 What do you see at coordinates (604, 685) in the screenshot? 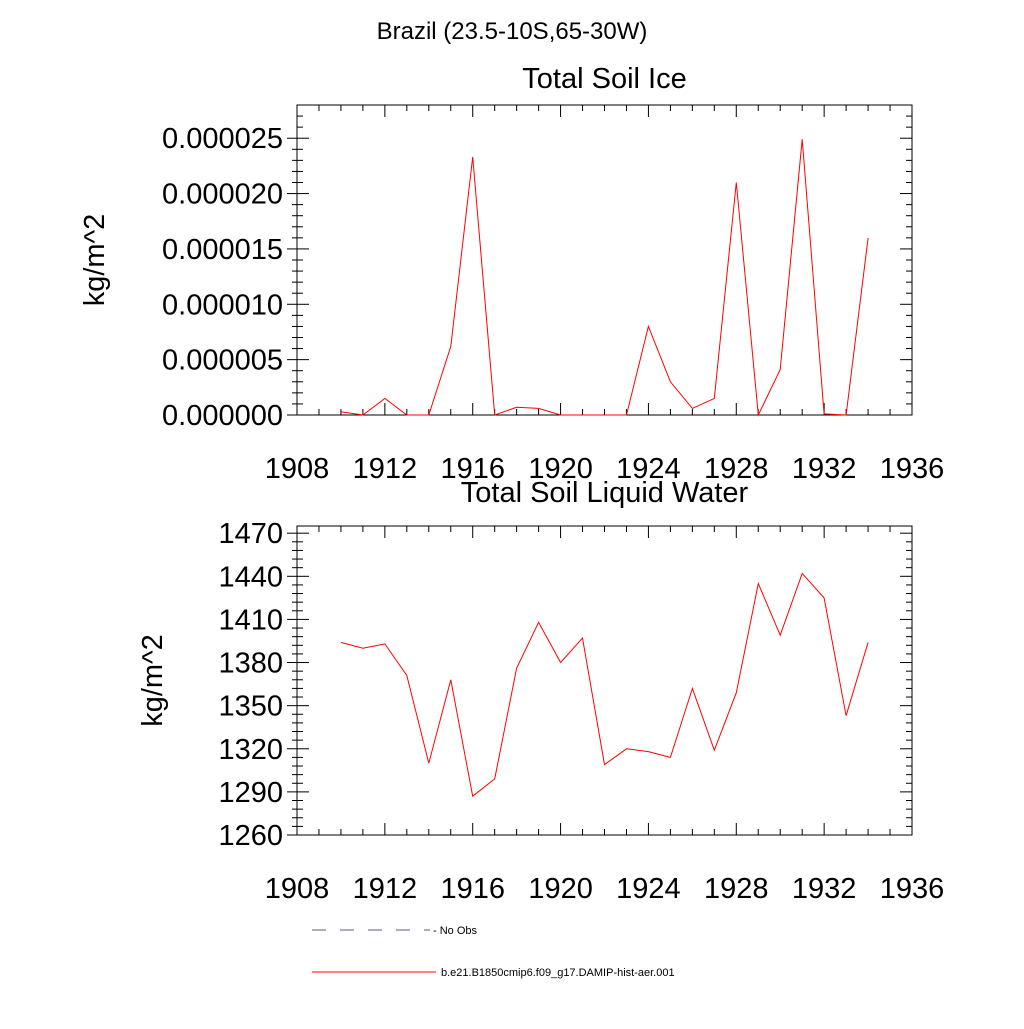
I see `plot2-series-line` at bounding box center [604, 685].